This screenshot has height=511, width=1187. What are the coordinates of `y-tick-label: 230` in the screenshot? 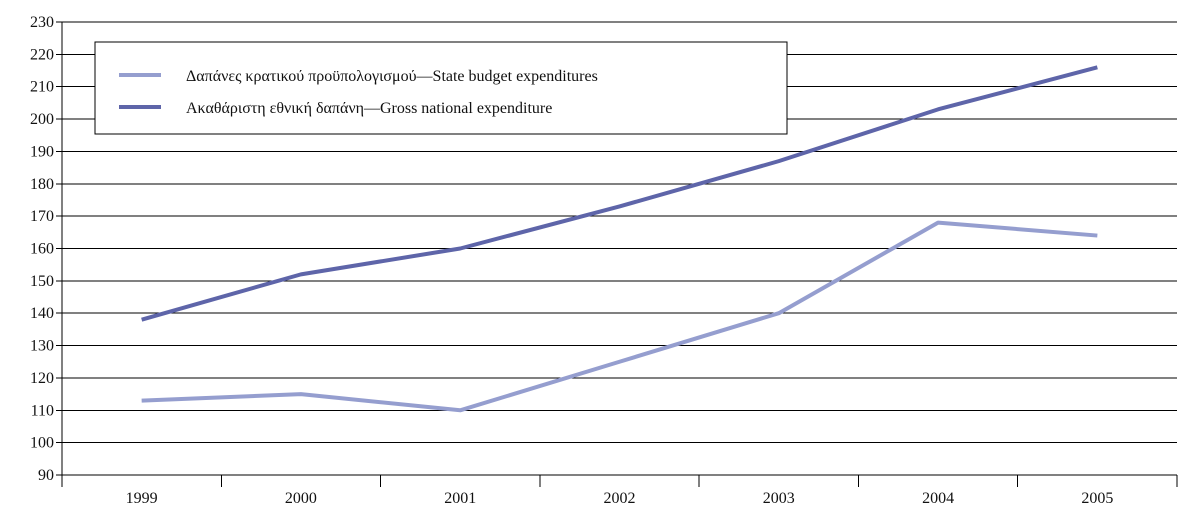 It's located at (42, 22).